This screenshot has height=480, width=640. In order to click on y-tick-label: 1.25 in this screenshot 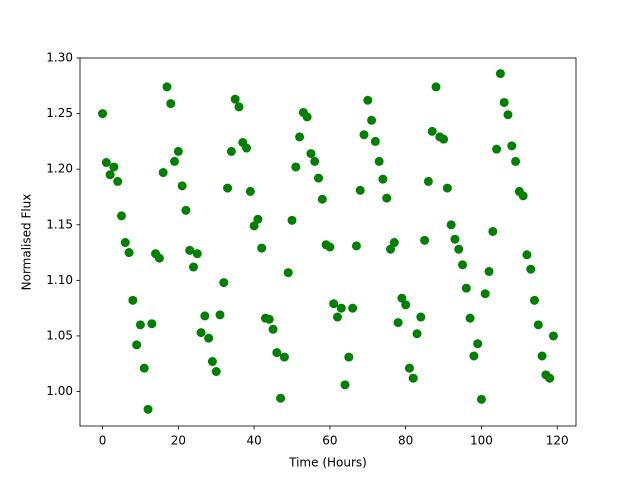, I will do `click(59, 113)`.